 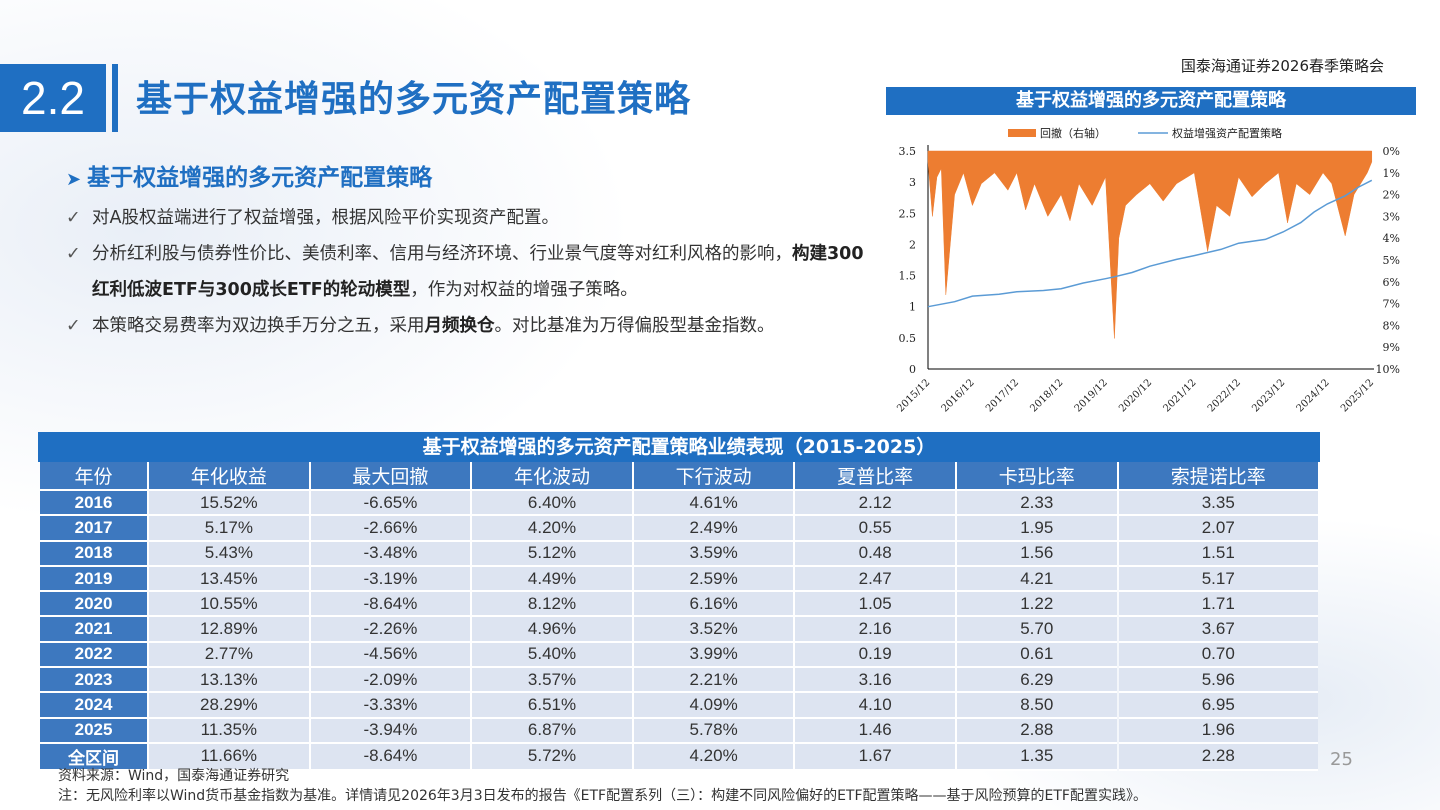 What do you see at coordinates (552, 681) in the screenshot?
I see `table-cell: 3.57%` at bounding box center [552, 681].